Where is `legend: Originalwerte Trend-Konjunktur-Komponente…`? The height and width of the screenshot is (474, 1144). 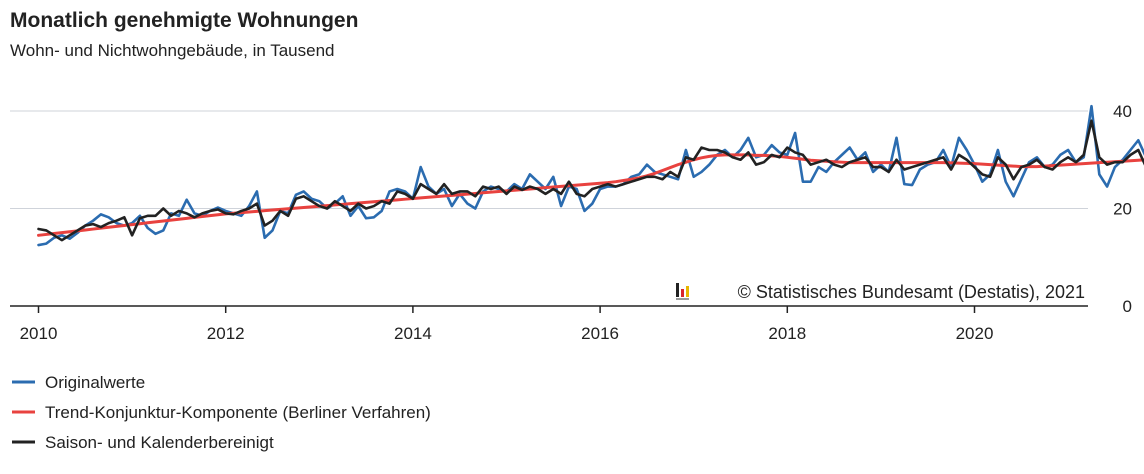 legend: Originalwerte Trend-Konjunktur-Komponente… is located at coordinates (221, 412).